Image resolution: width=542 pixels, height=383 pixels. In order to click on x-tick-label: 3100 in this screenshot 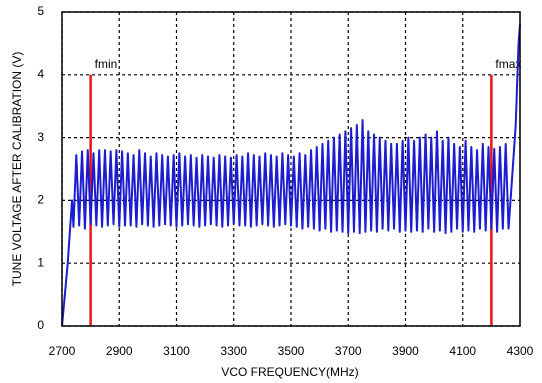, I will do `click(176, 351)`.